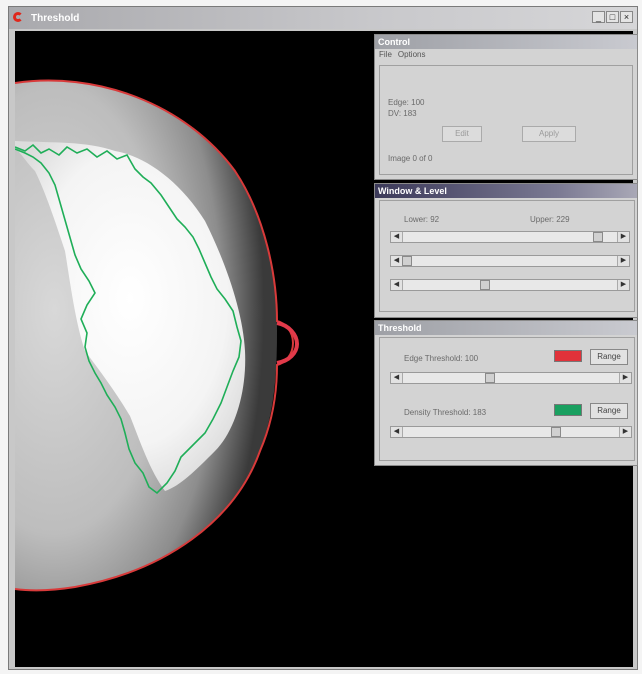 The height and width of the screenshot is (674, 642). Describe the element at coordinates (506, 328) in the screenshot. I see `threshold-title: Threshold` at that location.